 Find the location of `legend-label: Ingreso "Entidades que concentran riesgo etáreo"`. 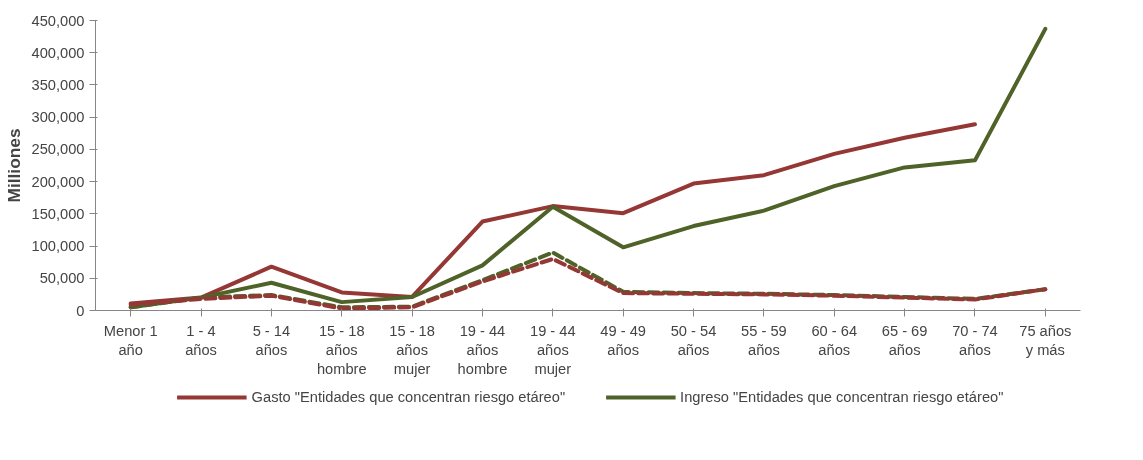

legend-label: Ingreso "Entidades que concentran riesgo etáreo" is located at coordinates (842, 397).